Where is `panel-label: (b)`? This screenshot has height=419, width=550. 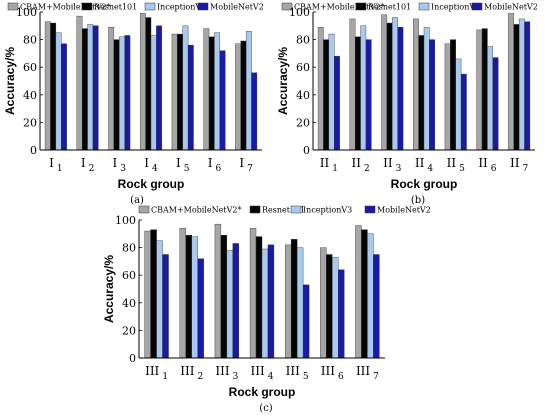
panel-label: (b) is located at coordinates (418, 200).